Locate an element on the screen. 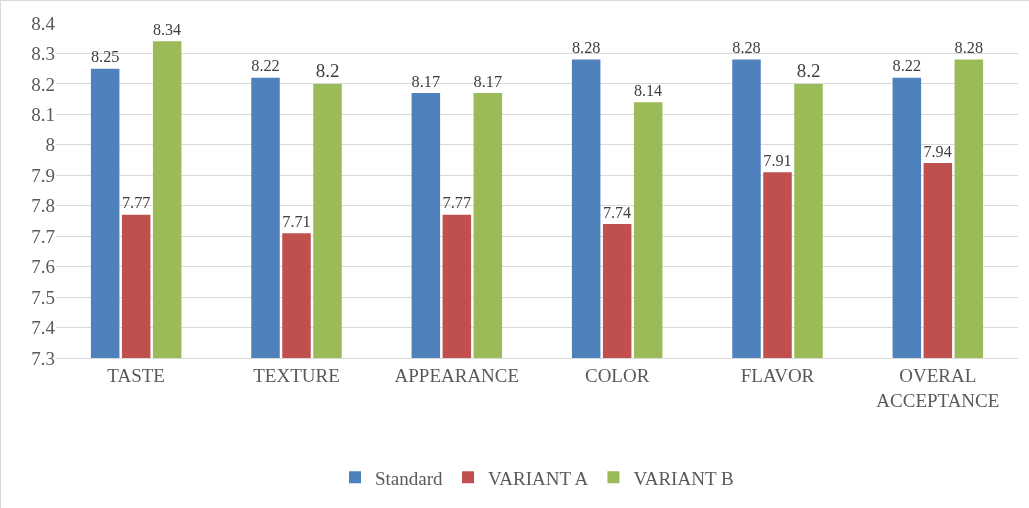 Image resolution: width=1029 pixels, height=508 pixels. y-tick-label: 7.7 is located at coordinates (43, 236).